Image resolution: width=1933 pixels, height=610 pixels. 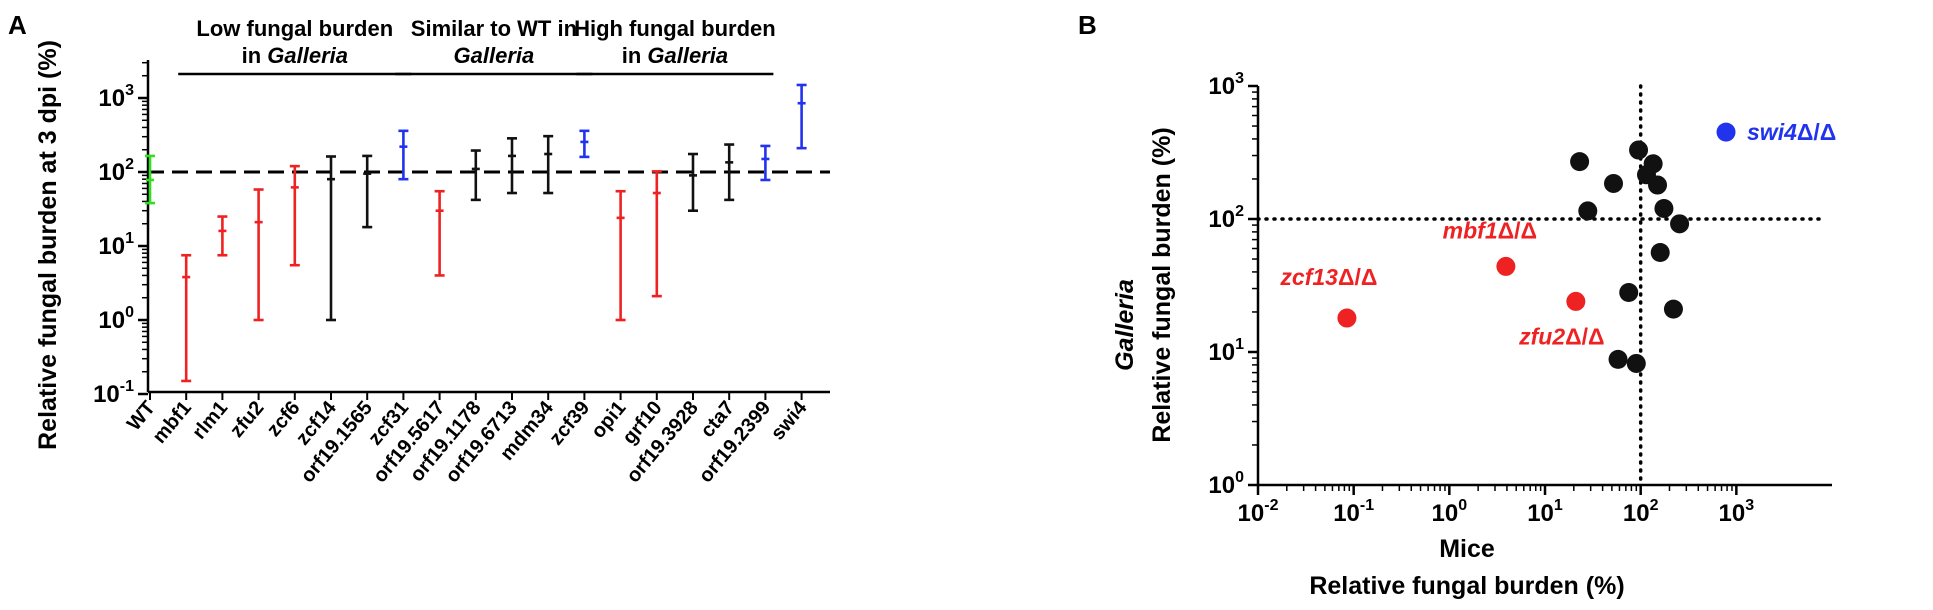 I want to click on point-label-mbf1: mbf1Δ/Δ, so click(x=1490, y=230).